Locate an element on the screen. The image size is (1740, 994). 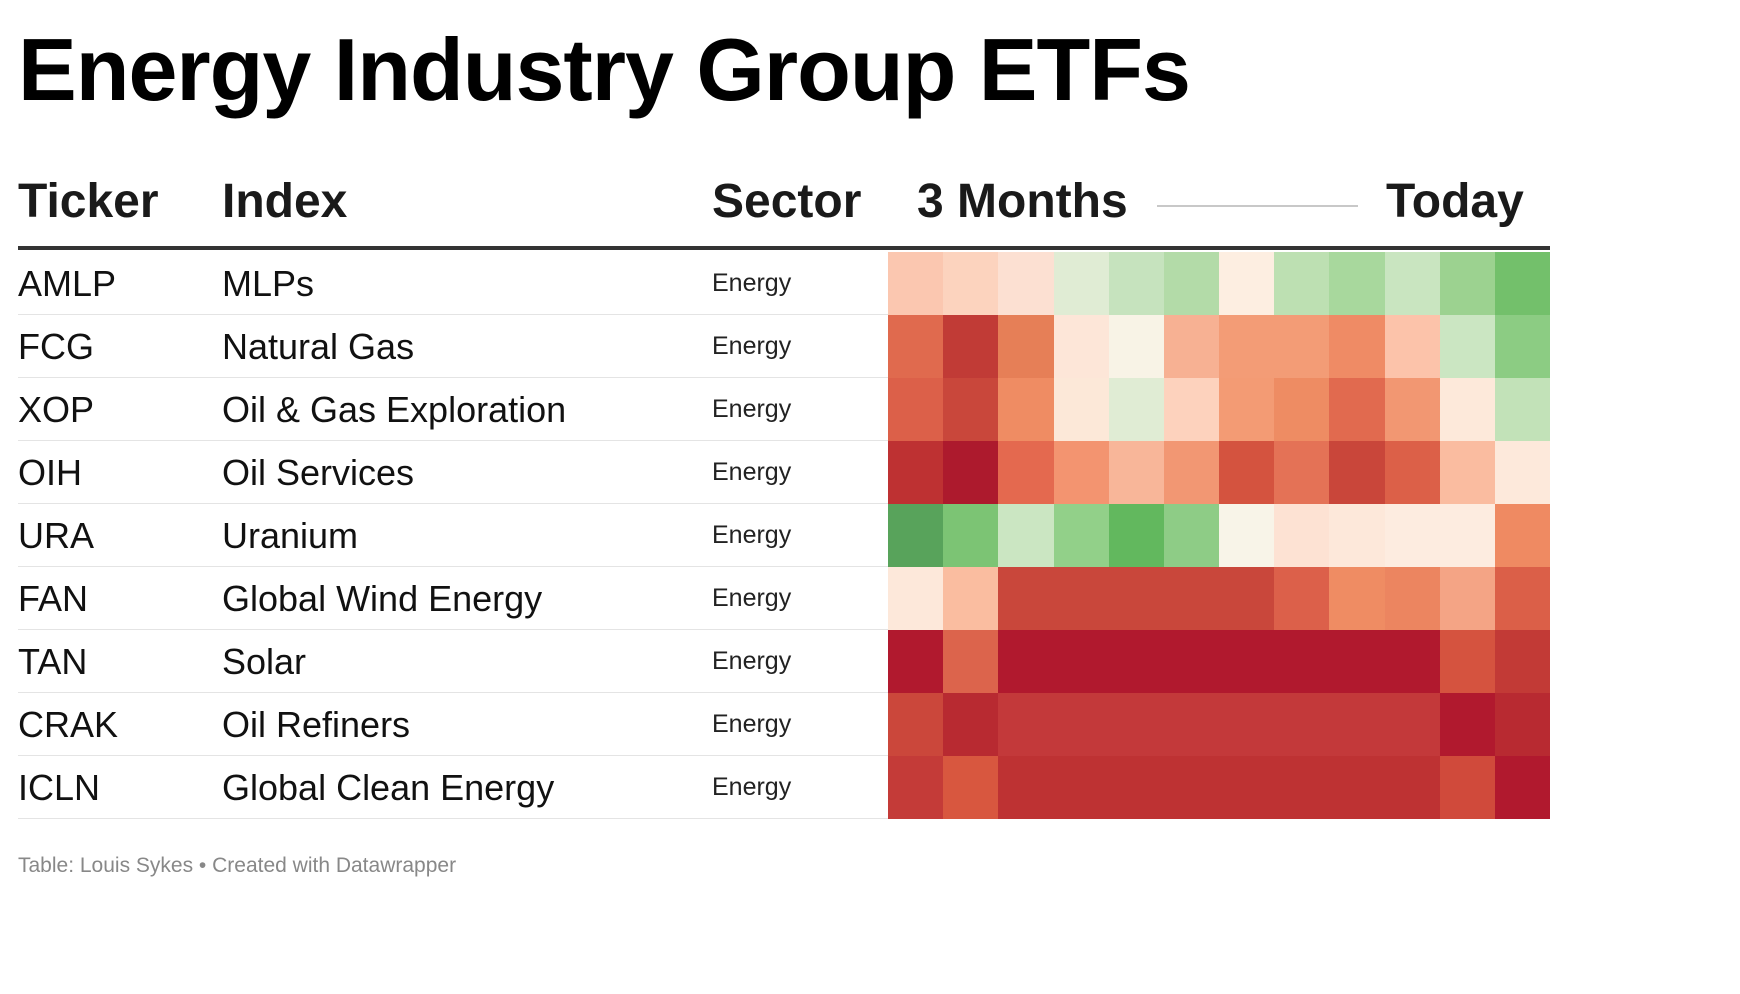
sector-column-header: Sector is located at coordinates (787, 201).